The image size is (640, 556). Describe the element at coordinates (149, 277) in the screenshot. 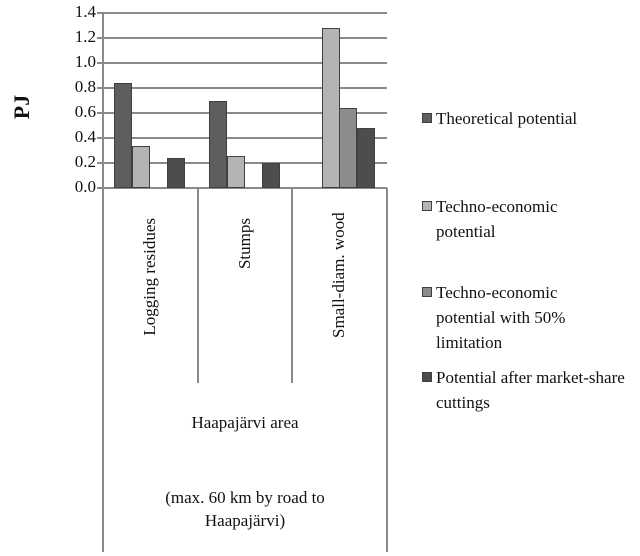

I see `category-label: Logging residues` at that location.